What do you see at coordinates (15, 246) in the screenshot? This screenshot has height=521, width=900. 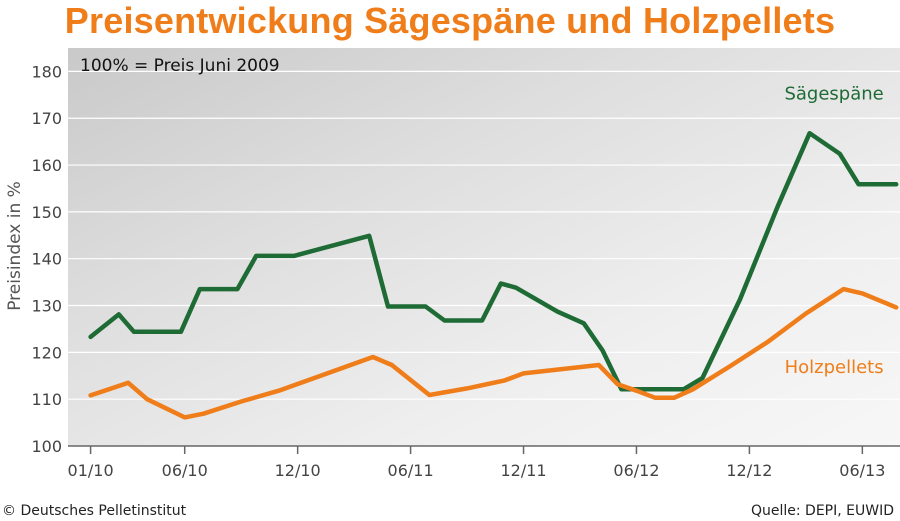 I see `y-axis-label: Preisindex in %` at bounding box center [15, 246].